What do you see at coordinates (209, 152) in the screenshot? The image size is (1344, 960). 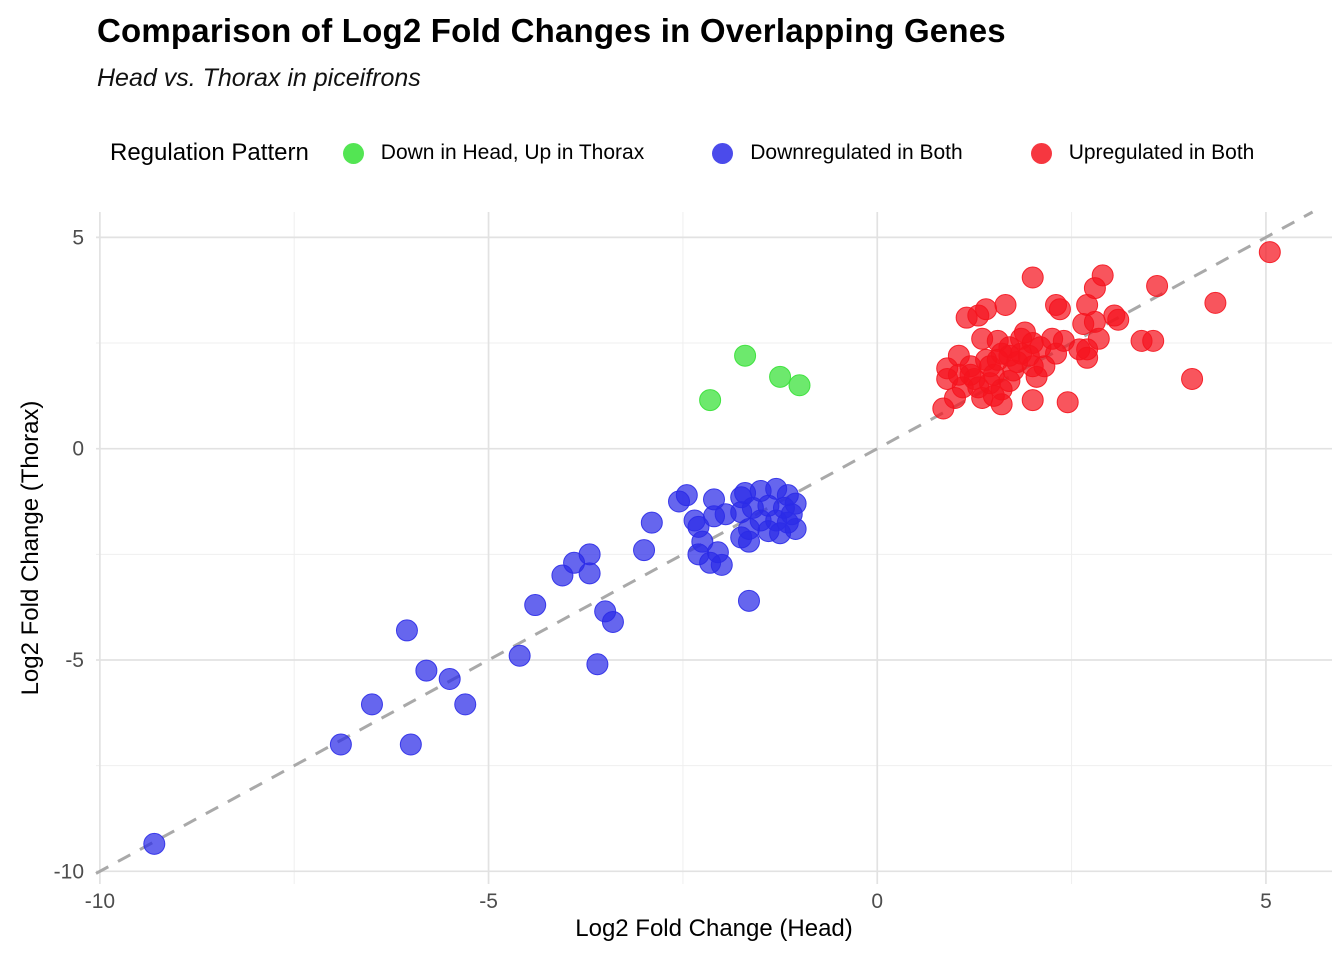 I see `legend-title: Regulation Pattern` at bounding box center [209, 152].